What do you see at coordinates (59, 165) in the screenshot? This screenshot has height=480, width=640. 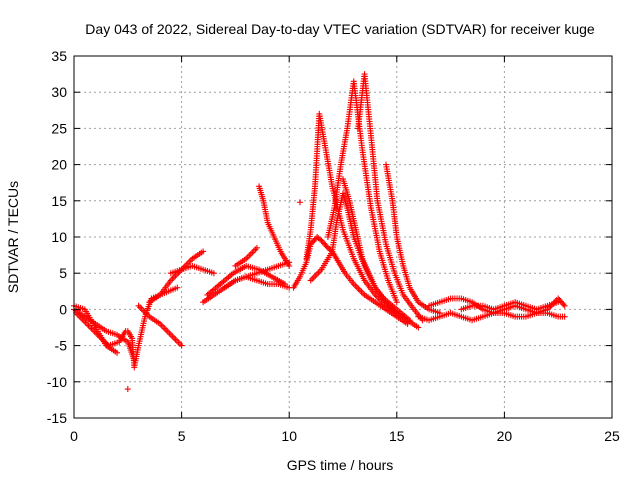 I see `y-tick-label: 20` at bounding box center [59, 165].